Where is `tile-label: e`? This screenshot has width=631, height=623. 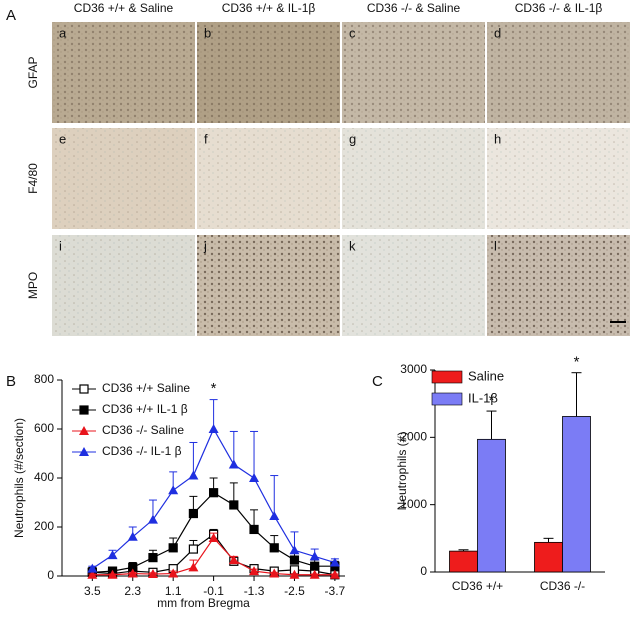
tile-label: e is located at coordinates (62, 138).